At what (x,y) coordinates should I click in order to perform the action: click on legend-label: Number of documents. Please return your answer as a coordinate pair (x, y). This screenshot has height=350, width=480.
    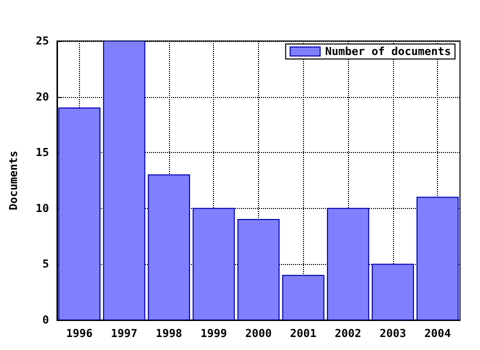
    Looking at the image, I should click on (388, 51).